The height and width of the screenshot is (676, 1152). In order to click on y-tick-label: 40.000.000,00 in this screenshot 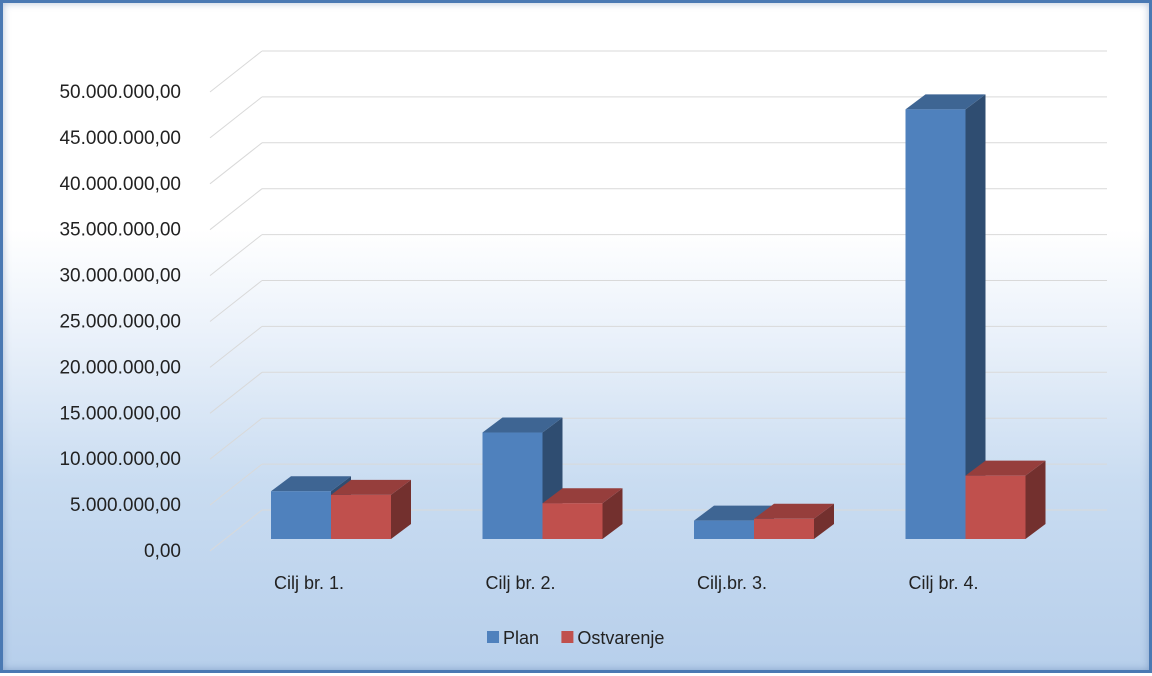, I will do `click(120, 184)`.